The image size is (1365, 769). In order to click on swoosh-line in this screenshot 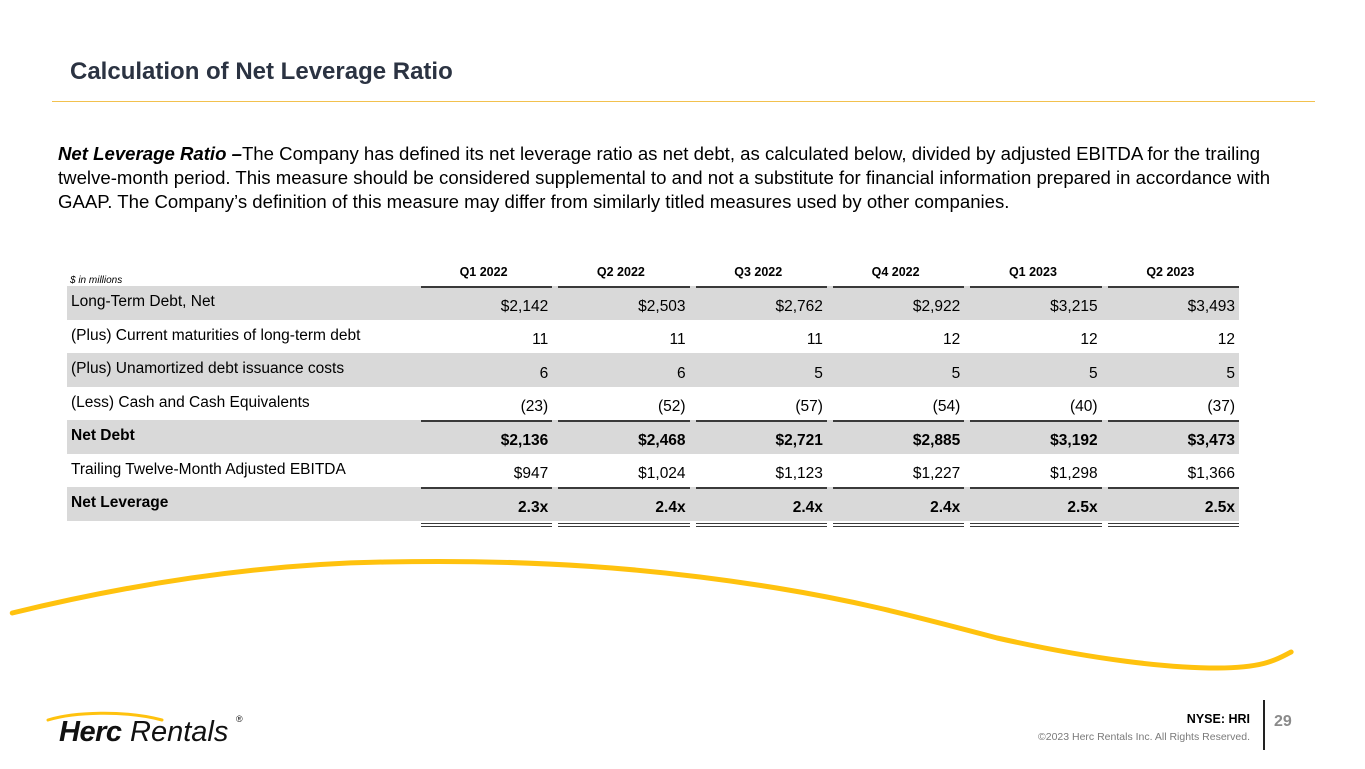, I will do `click(651, 614)`.